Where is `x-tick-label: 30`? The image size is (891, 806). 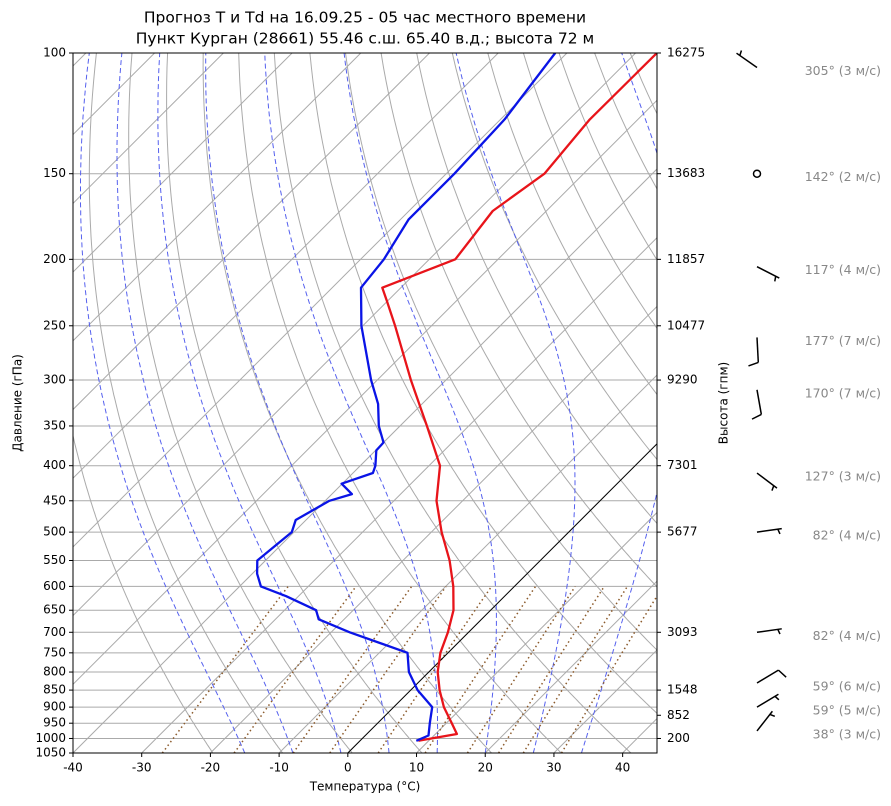
x-tick-label: 30 is located at coordinates (553, 768).